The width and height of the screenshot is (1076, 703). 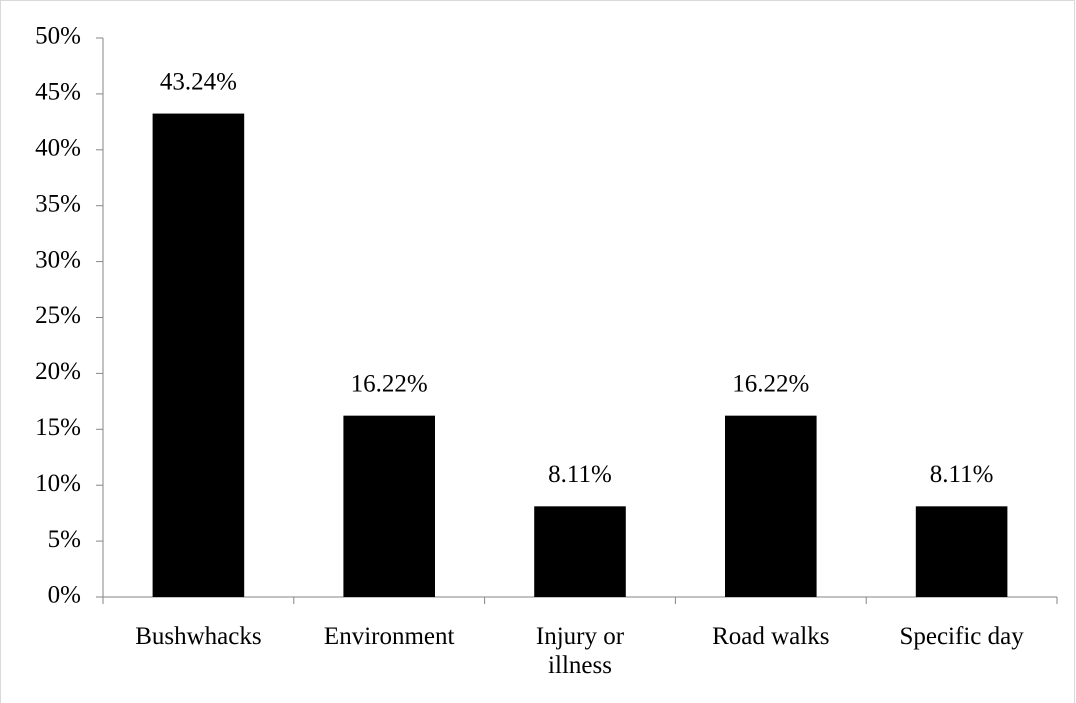 What do you see at coordinates (58, 36) in the screenshot?
I see `y-tick-label: 50%` at bounding box center [58, 36].